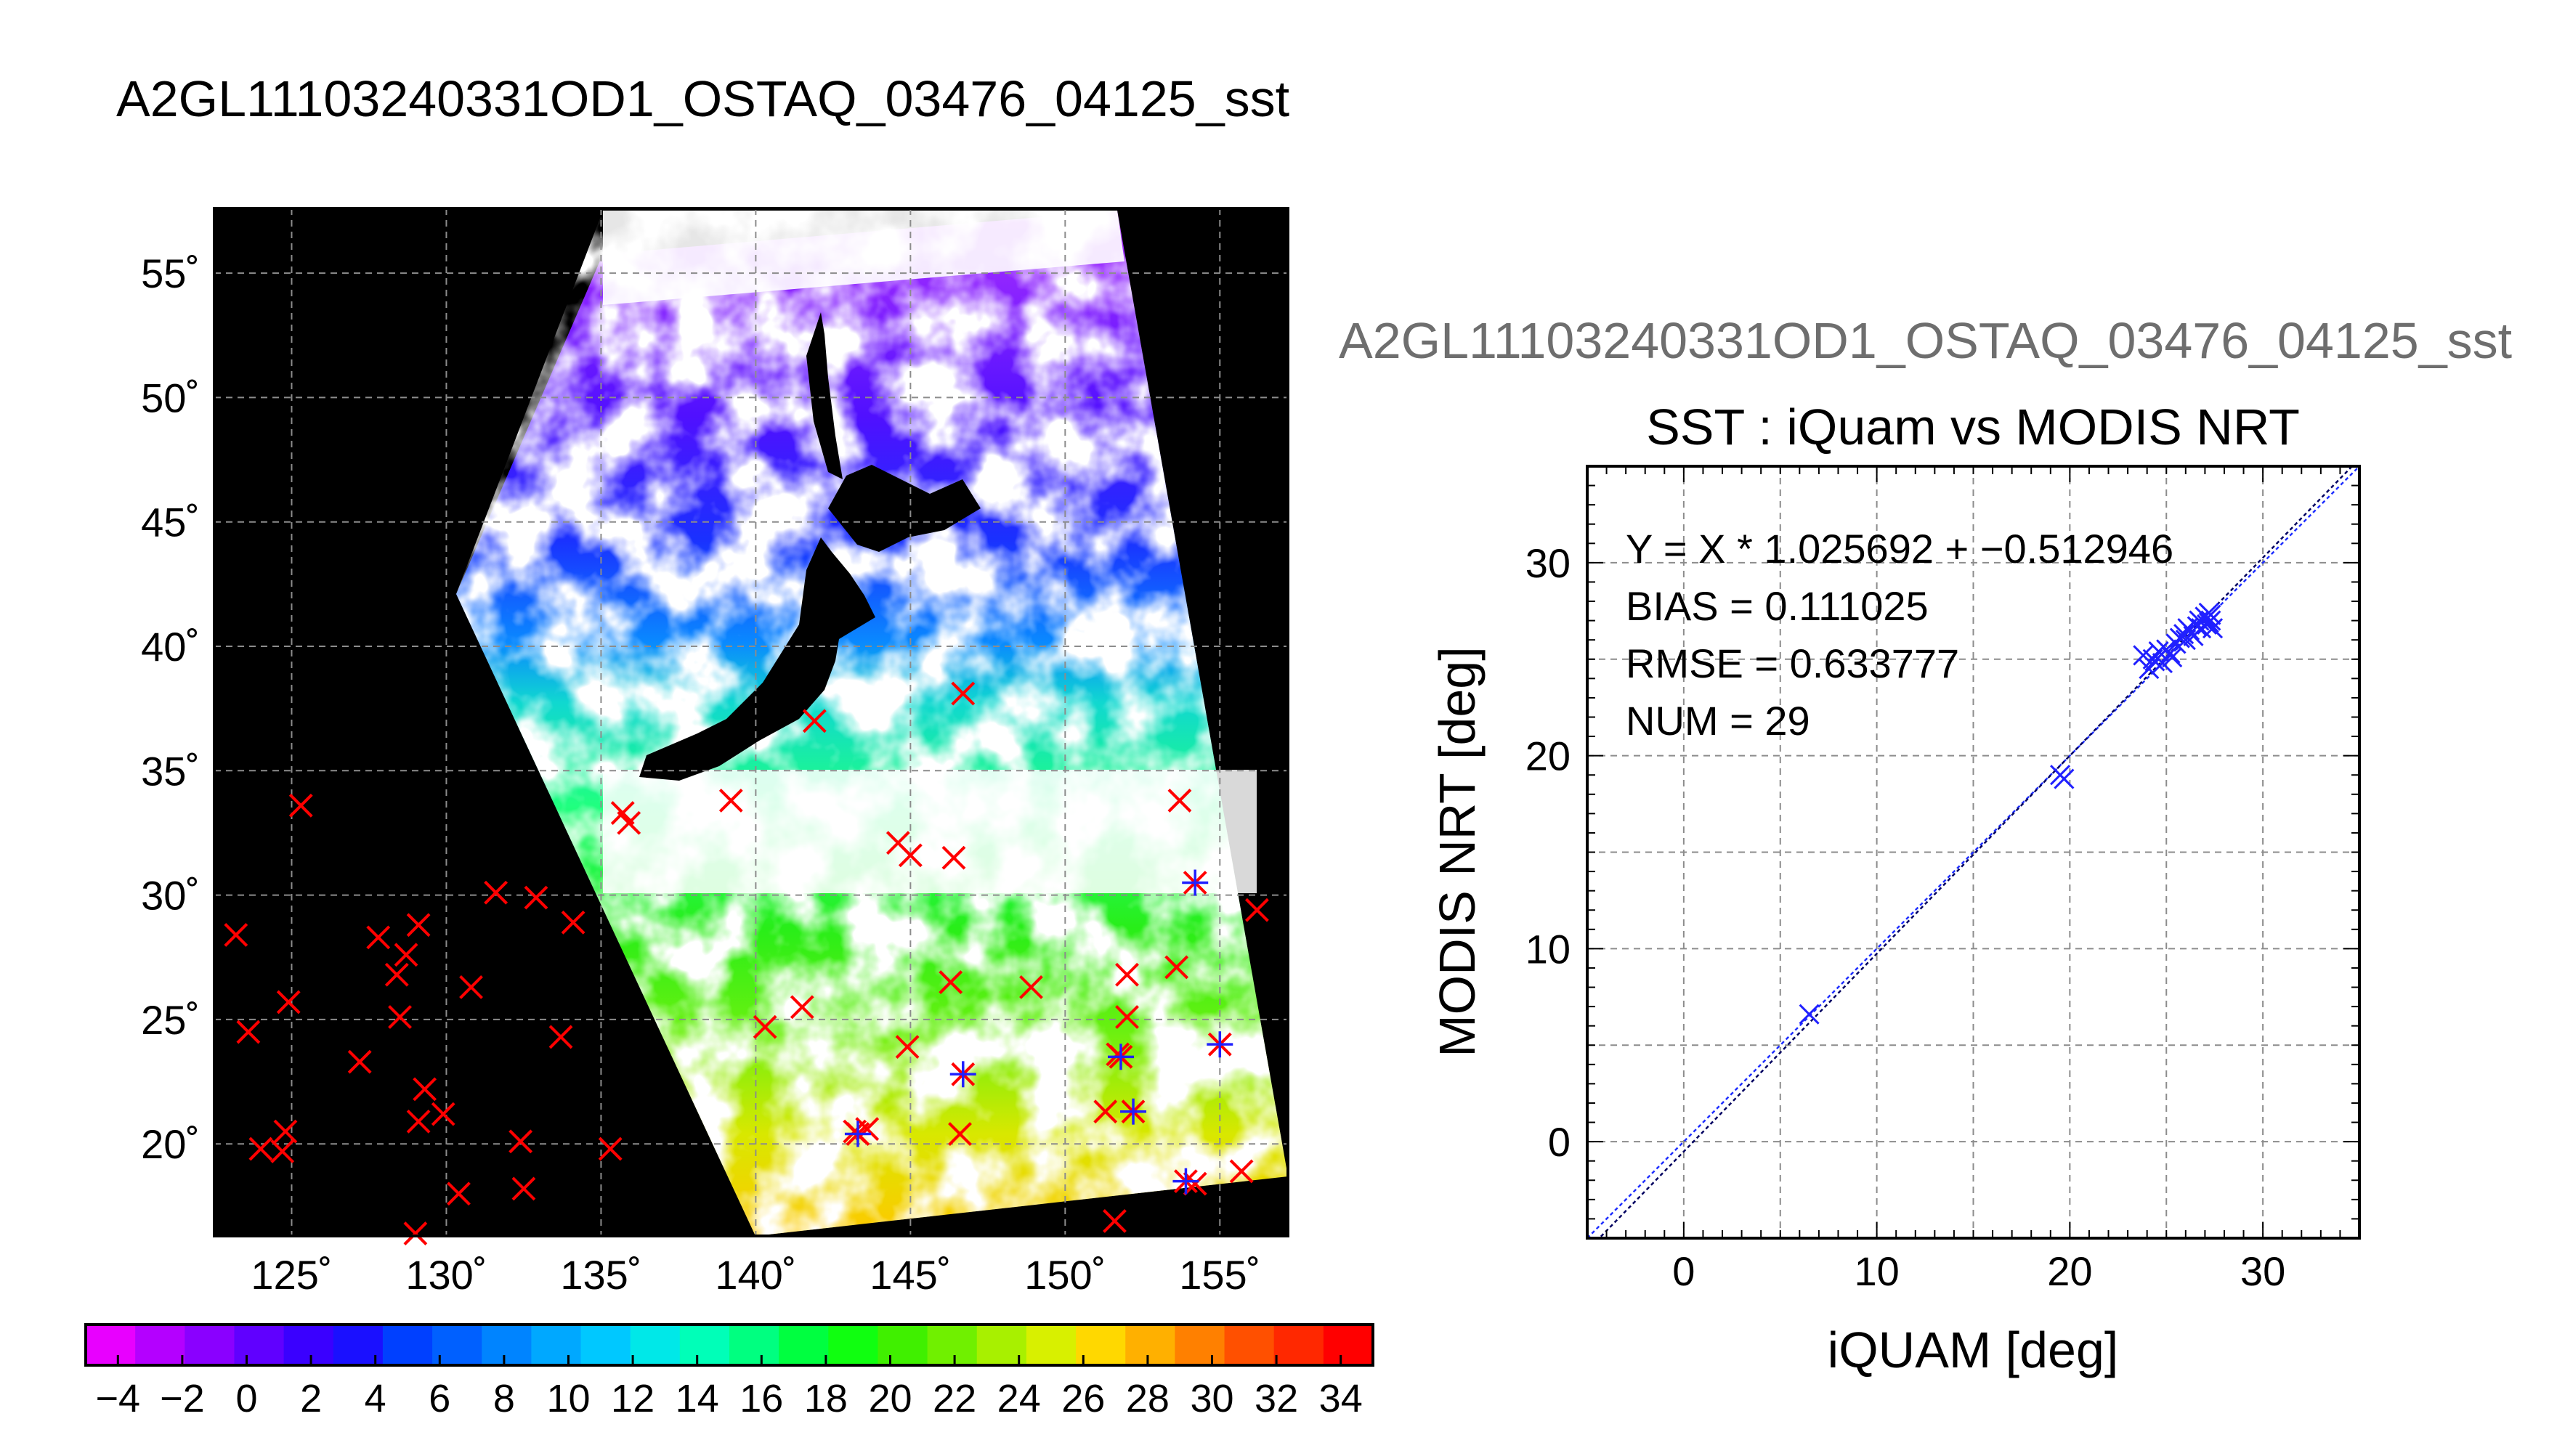  I want to click on colorbar-tick-label: 18, so click(826, 1398).